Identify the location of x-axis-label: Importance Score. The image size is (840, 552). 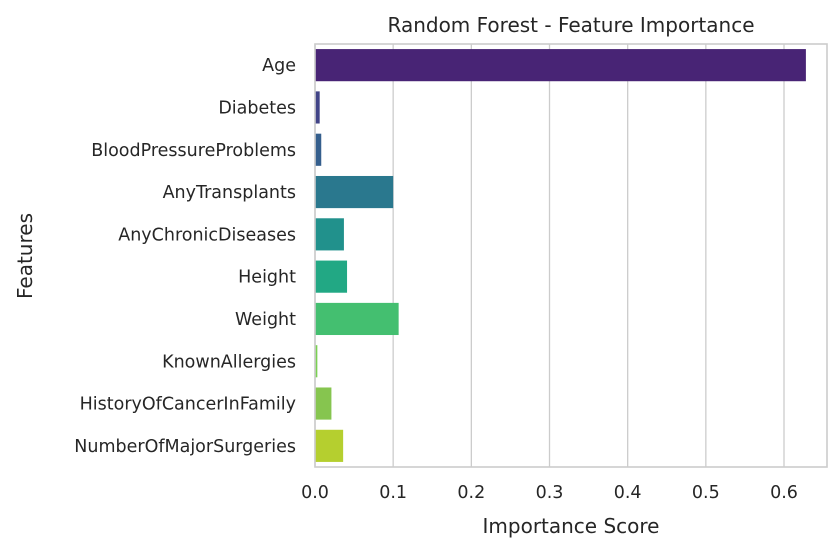
(571, 526).